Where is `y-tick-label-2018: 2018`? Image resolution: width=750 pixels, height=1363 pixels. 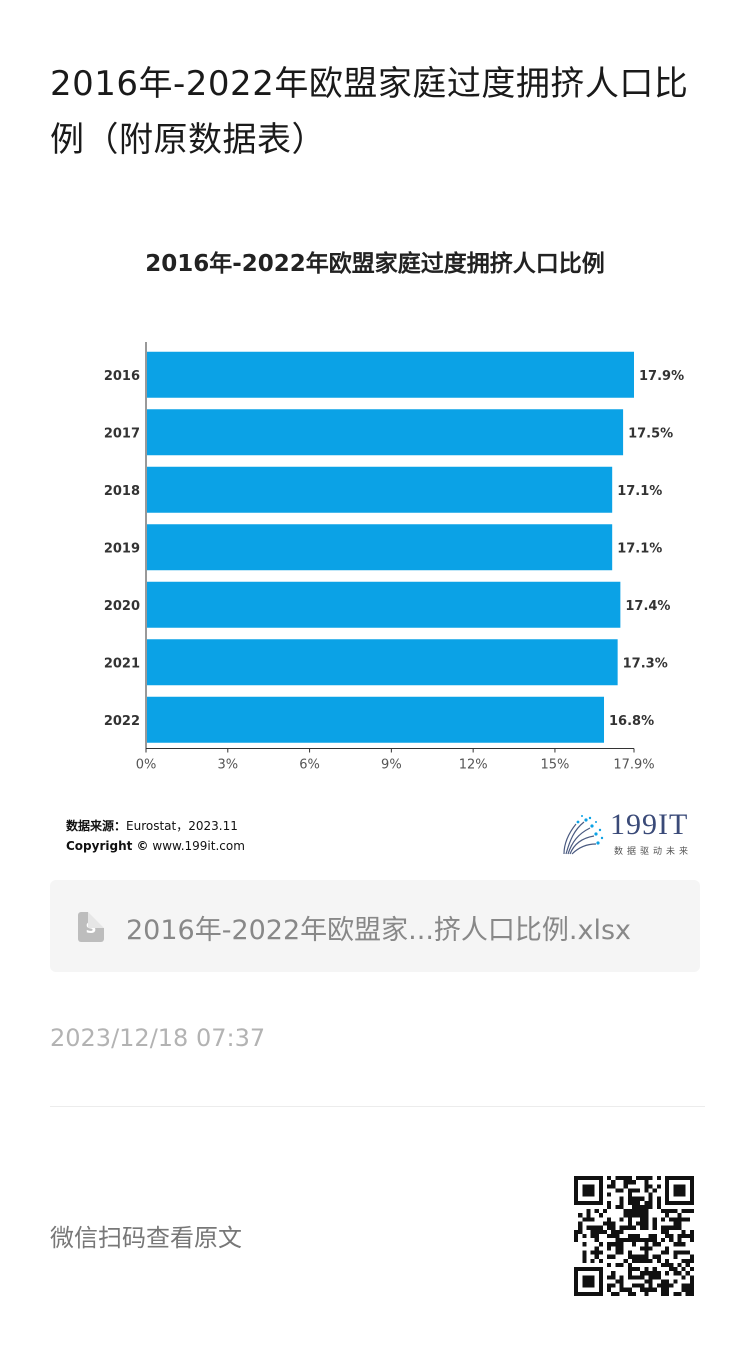 y-tick-label-2018: 2018 is located at coordinates (122, 491).